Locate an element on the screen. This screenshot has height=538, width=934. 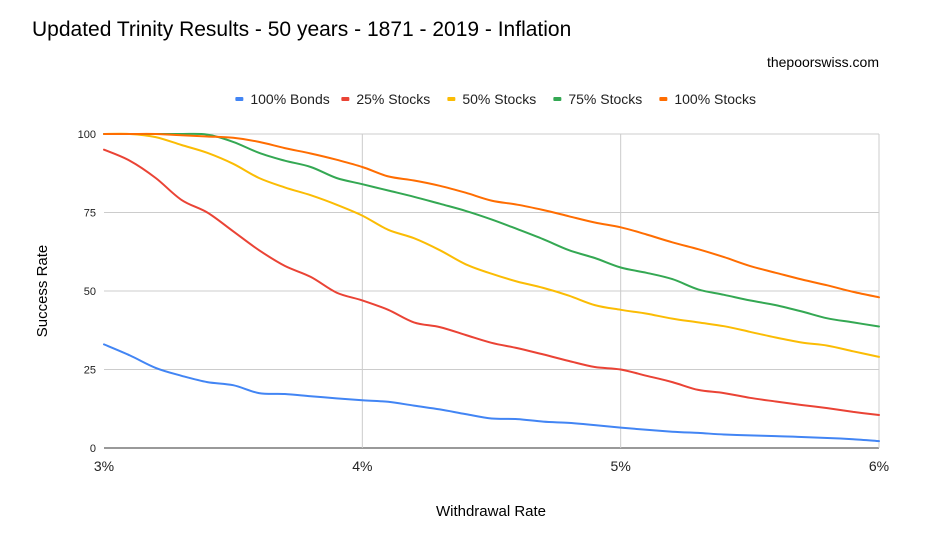
x-axis-title: Withdrawal Rate is located at coordinates (491, 511).